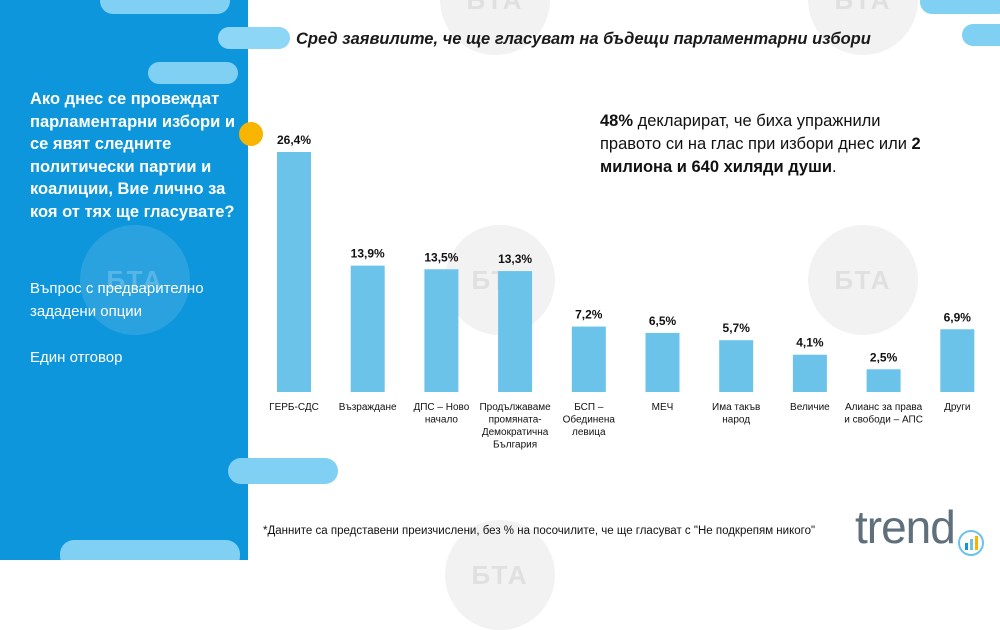  I want to click on data-label-3: 13,5%, so click(441, 257).